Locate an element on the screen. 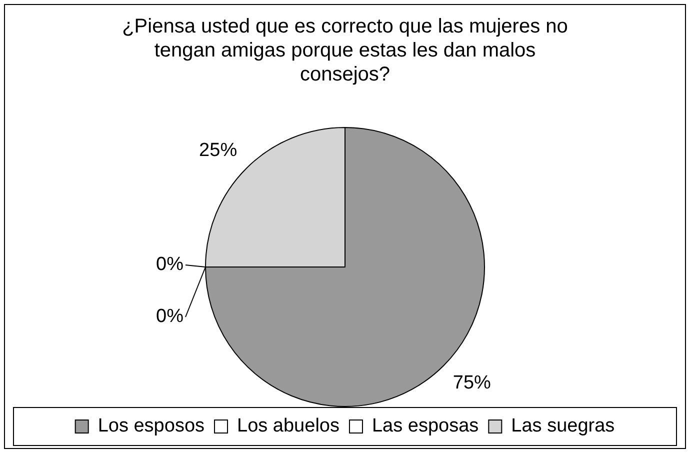  chart-title: ¿Piensa usted que es correcto que las mujeres no tengan amigas porque estas les dan malos consejos? is located at coordinates (345, 51).